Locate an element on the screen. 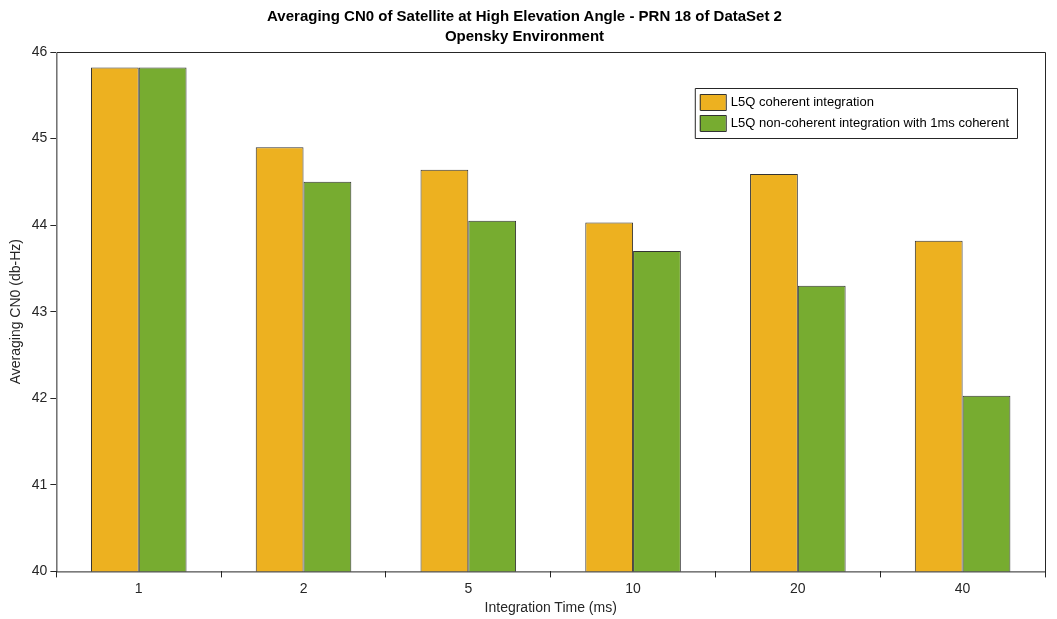 The image size is (1057, 619). x-axis-title: Integration Time (ms) is located at coordinates (550, 607).